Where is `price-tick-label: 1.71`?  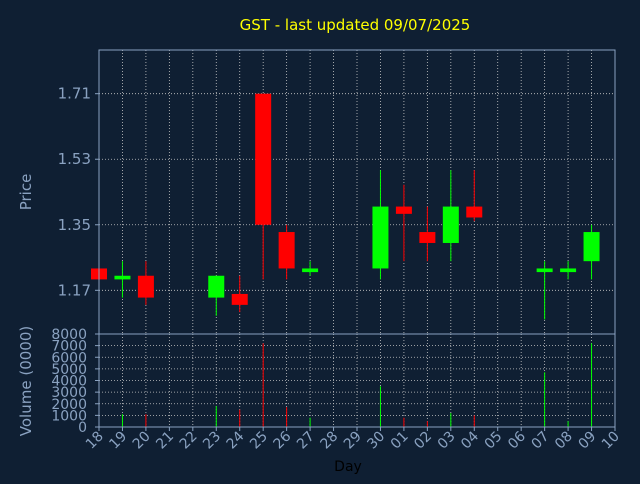 price-tick-label: 1.71 is located at coordinates (74, 94).